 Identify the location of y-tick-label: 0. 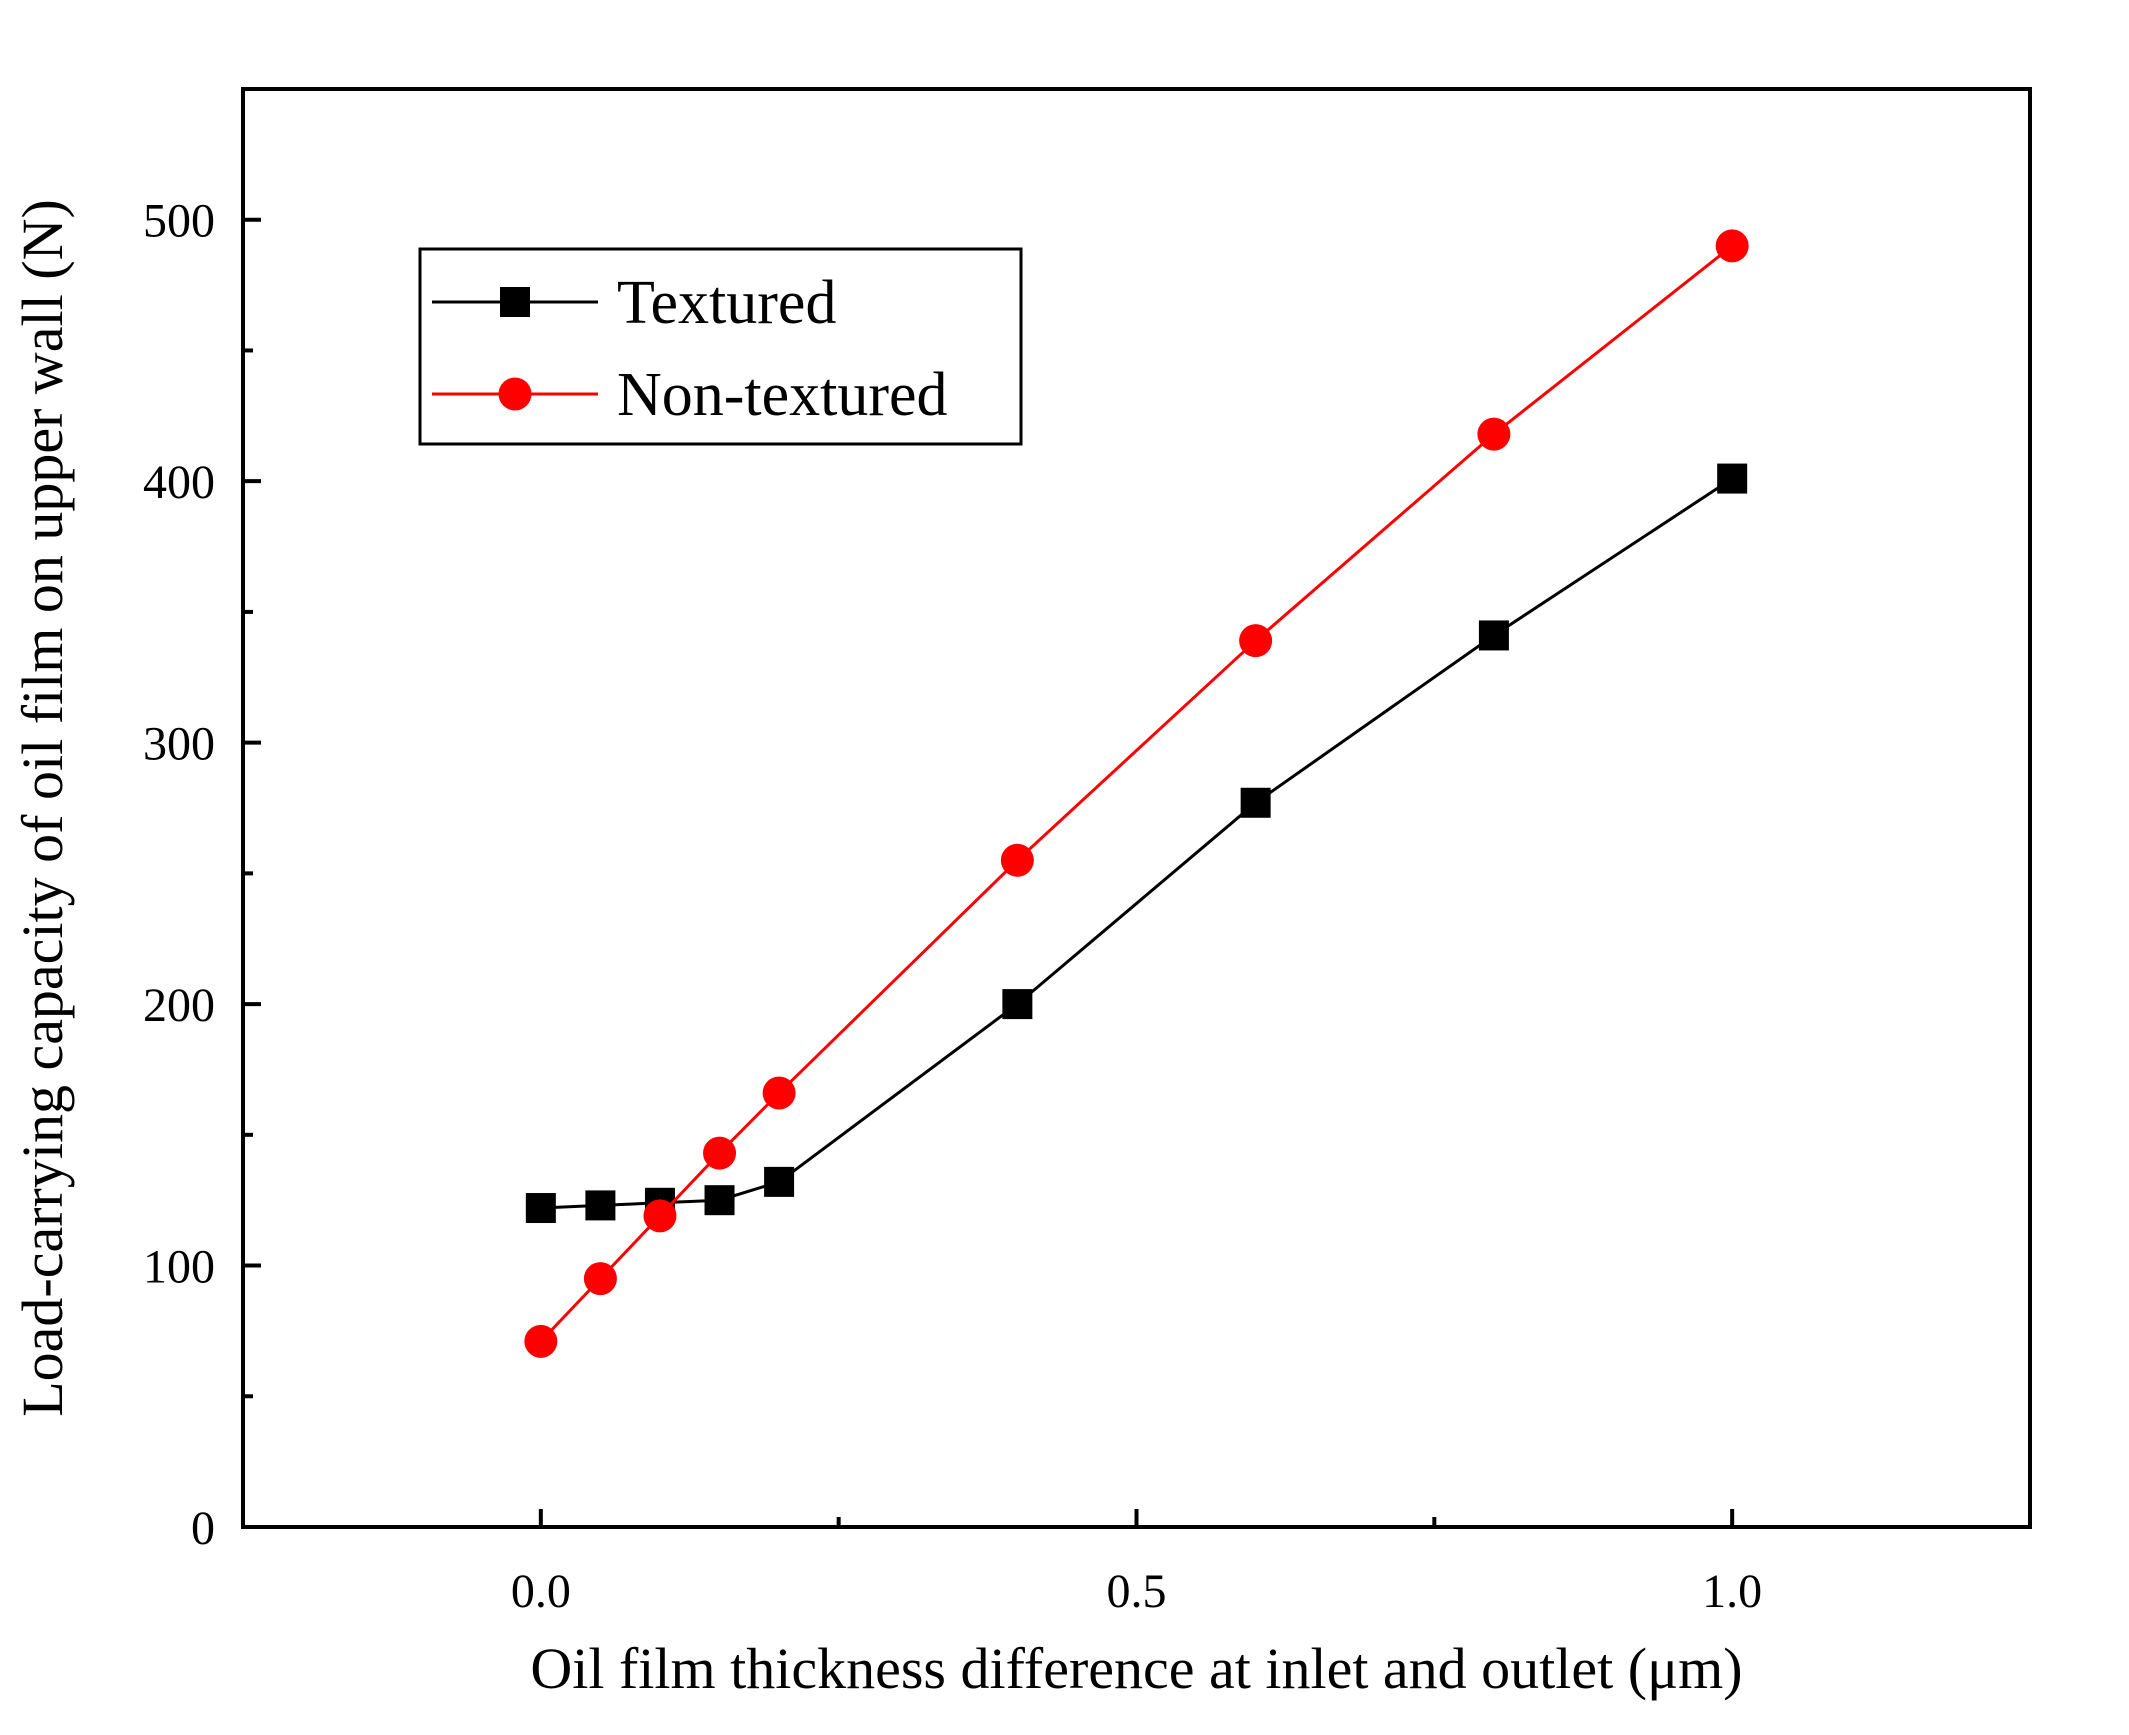
(203, 1528).